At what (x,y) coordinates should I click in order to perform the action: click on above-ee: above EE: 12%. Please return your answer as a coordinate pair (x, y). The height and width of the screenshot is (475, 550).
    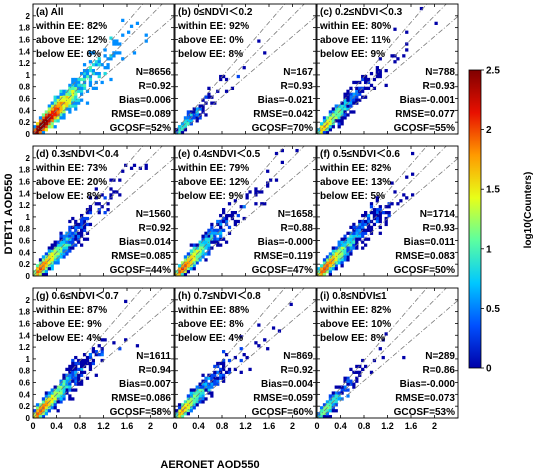
    Looking at the image, I should click on (71, 40).